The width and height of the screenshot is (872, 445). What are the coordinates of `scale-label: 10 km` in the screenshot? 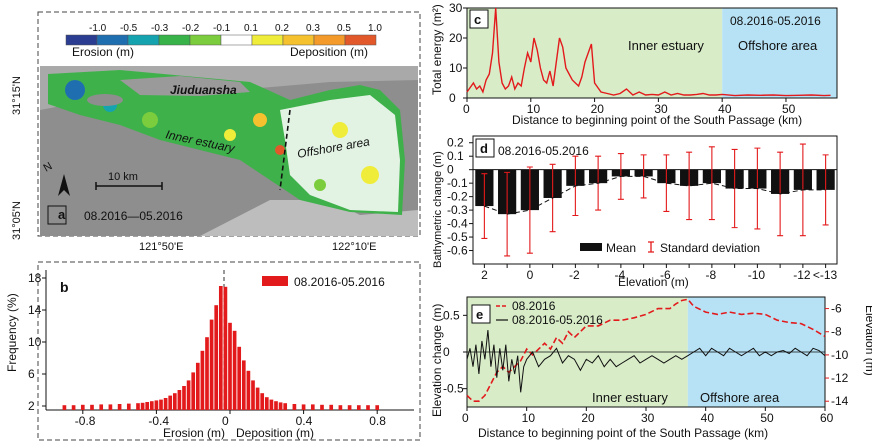 It's located at (123, 177).